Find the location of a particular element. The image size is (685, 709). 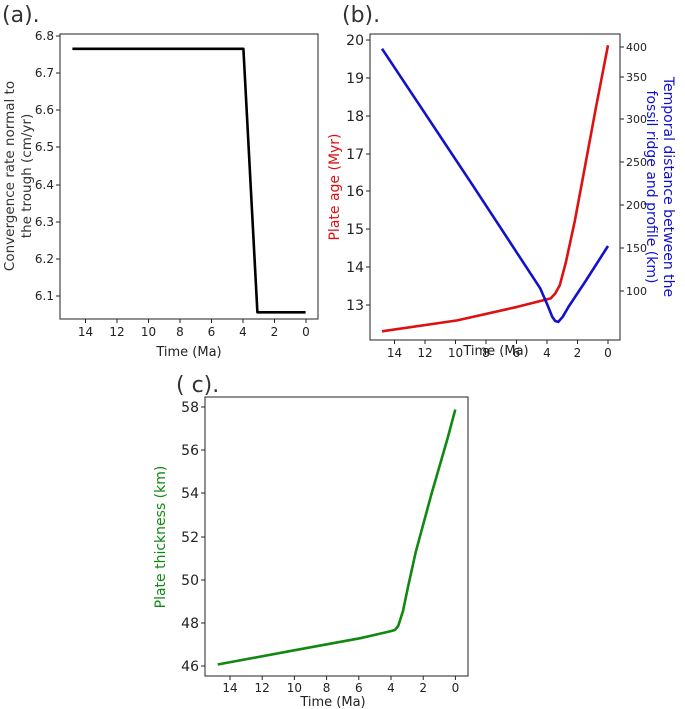

panel-c-y-ticks: 46 48 50 52 54 56 58 is located at coordinates (193, 537).